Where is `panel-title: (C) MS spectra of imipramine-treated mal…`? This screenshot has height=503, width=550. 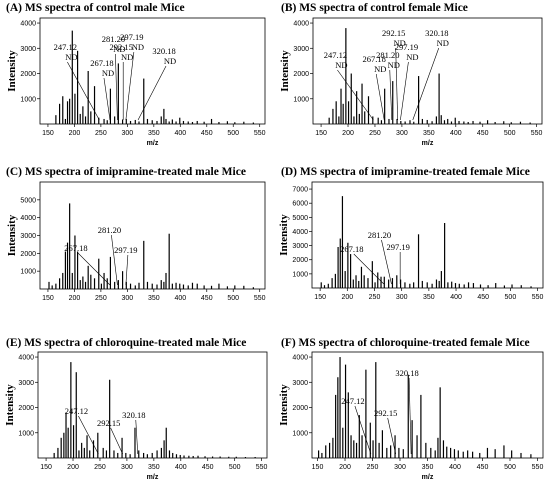 panel-title: (C) MS spectra of imipramine-treated mal… is located at coordinates (126, 172).